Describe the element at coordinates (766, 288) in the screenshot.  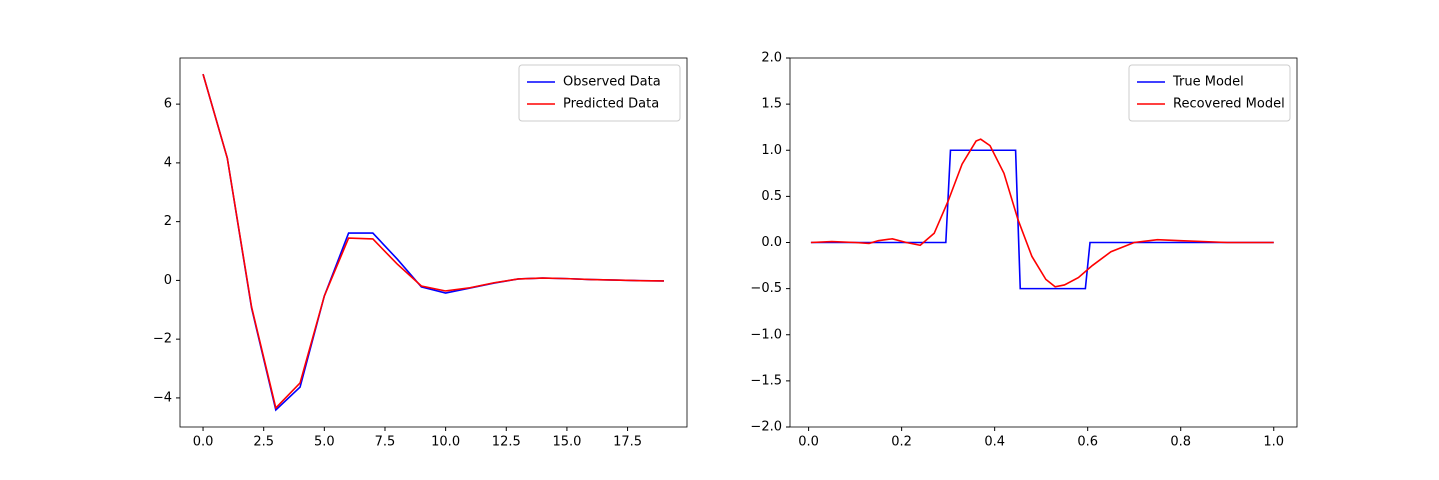
I see `y-tick-label: −0.5` at that location.